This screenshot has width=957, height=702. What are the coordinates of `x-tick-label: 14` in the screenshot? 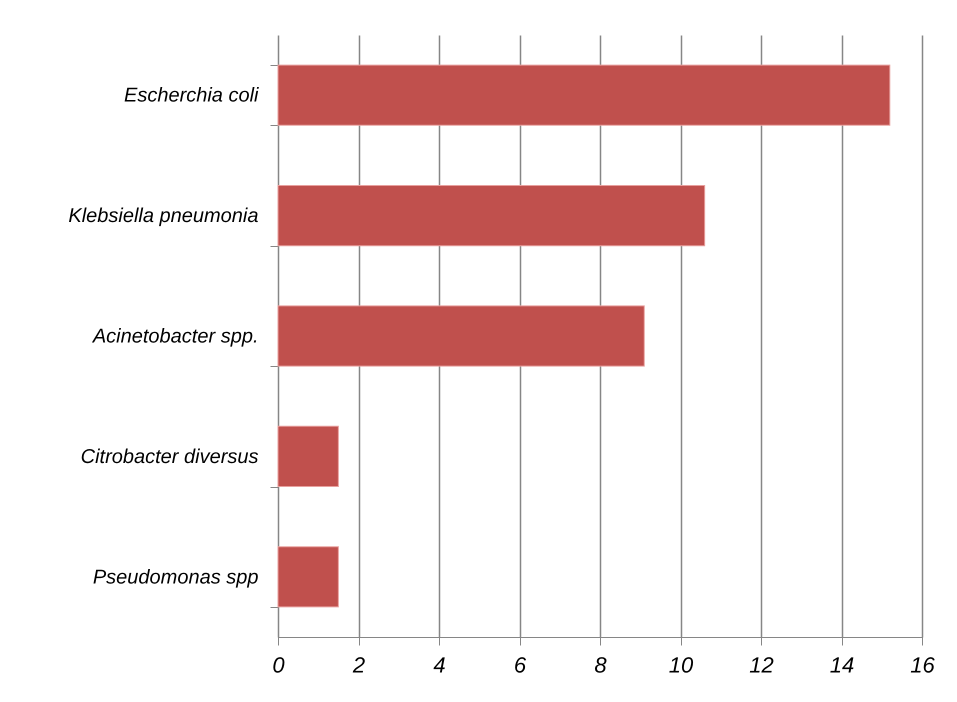 It's located at (842, 665).